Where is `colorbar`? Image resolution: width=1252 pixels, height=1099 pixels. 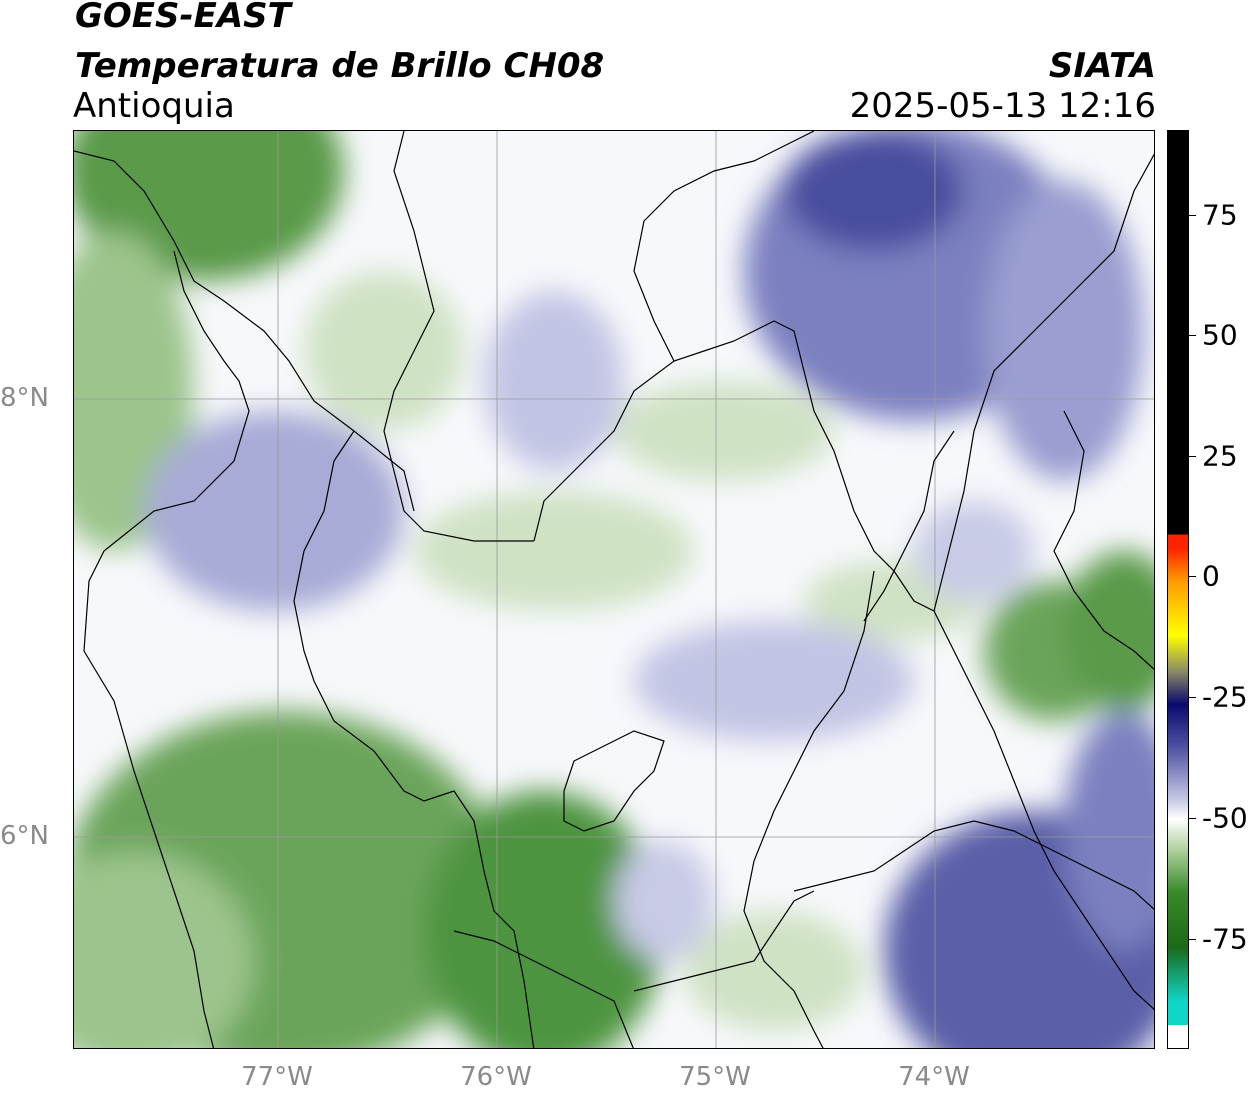
colorbar is located at coordinates (1178, 589).